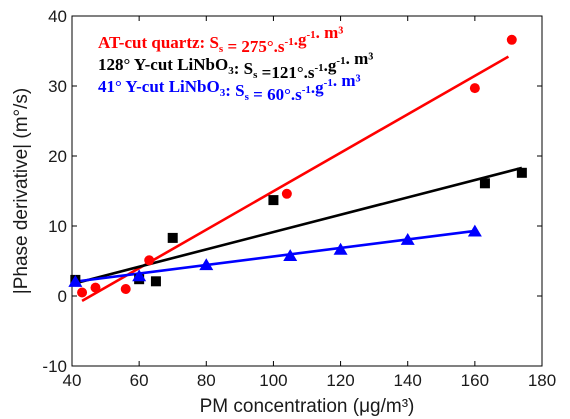 The width and height of the screenshot is (570, 419). I want to click on x-tick-label: 160, so click(475, 380).